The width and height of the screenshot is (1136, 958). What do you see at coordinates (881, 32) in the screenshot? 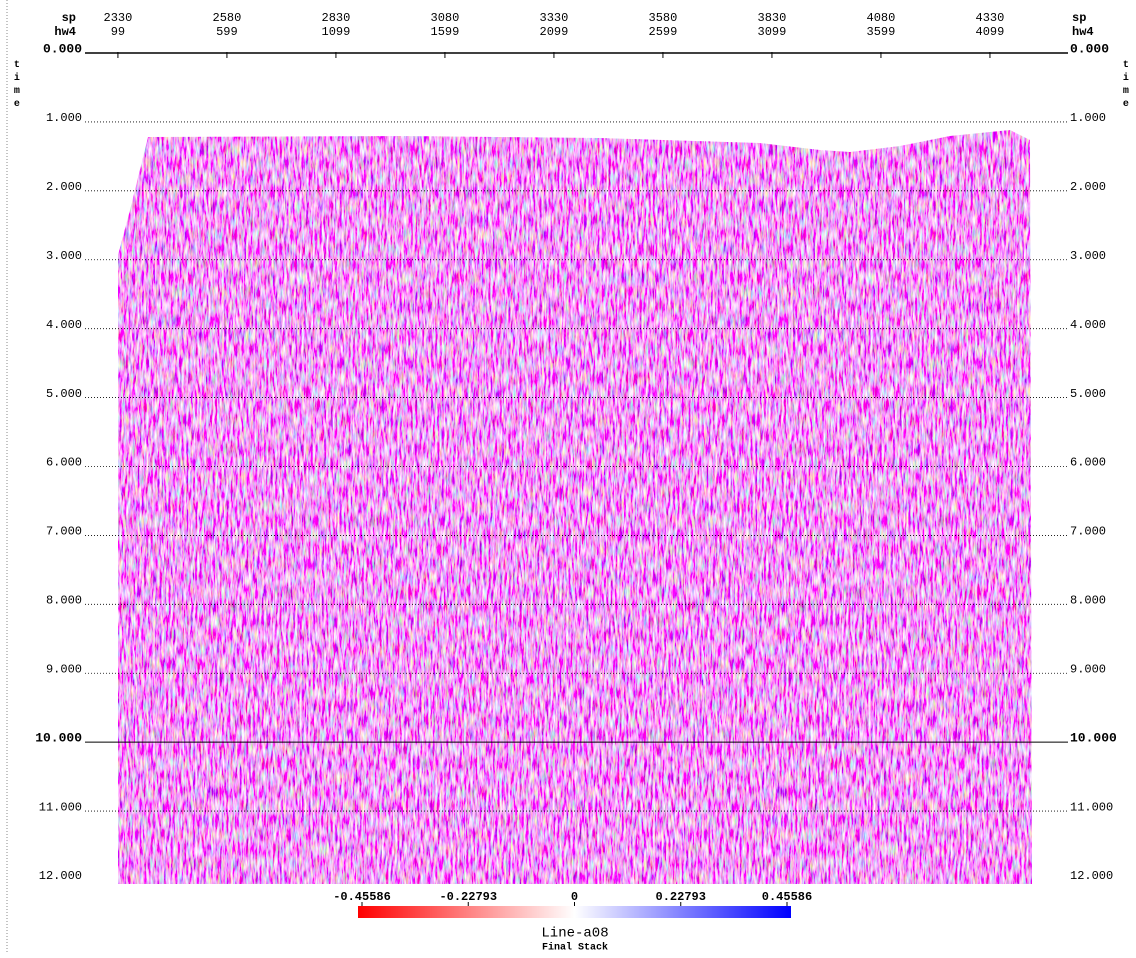
I see `x-tick-label: 3599` at bounding box center [881, 32].